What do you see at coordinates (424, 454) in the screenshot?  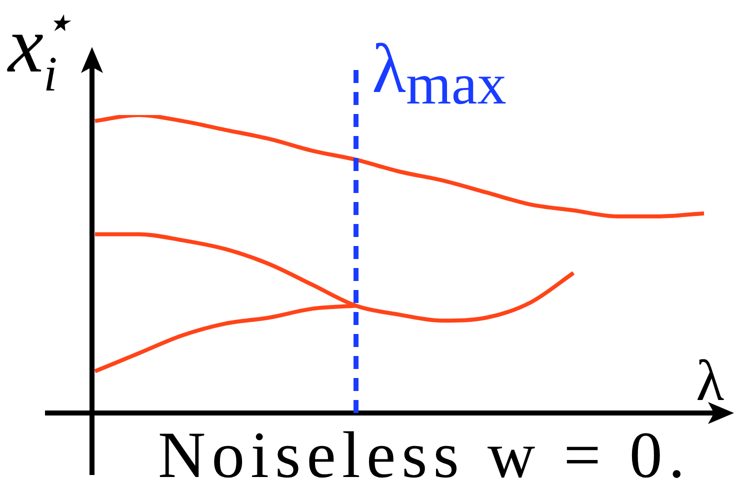 I see `text: Noiseless w = 0.` at bounding box center [424, 454].